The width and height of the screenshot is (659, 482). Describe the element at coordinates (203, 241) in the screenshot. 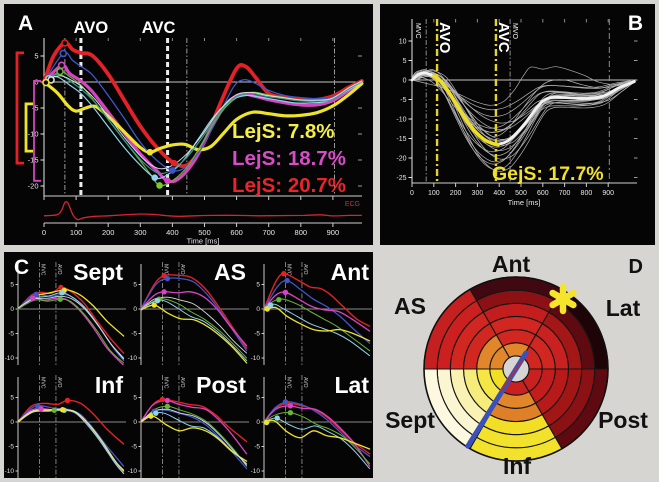

I see `x-axis-title: Time [ms]` at that location.